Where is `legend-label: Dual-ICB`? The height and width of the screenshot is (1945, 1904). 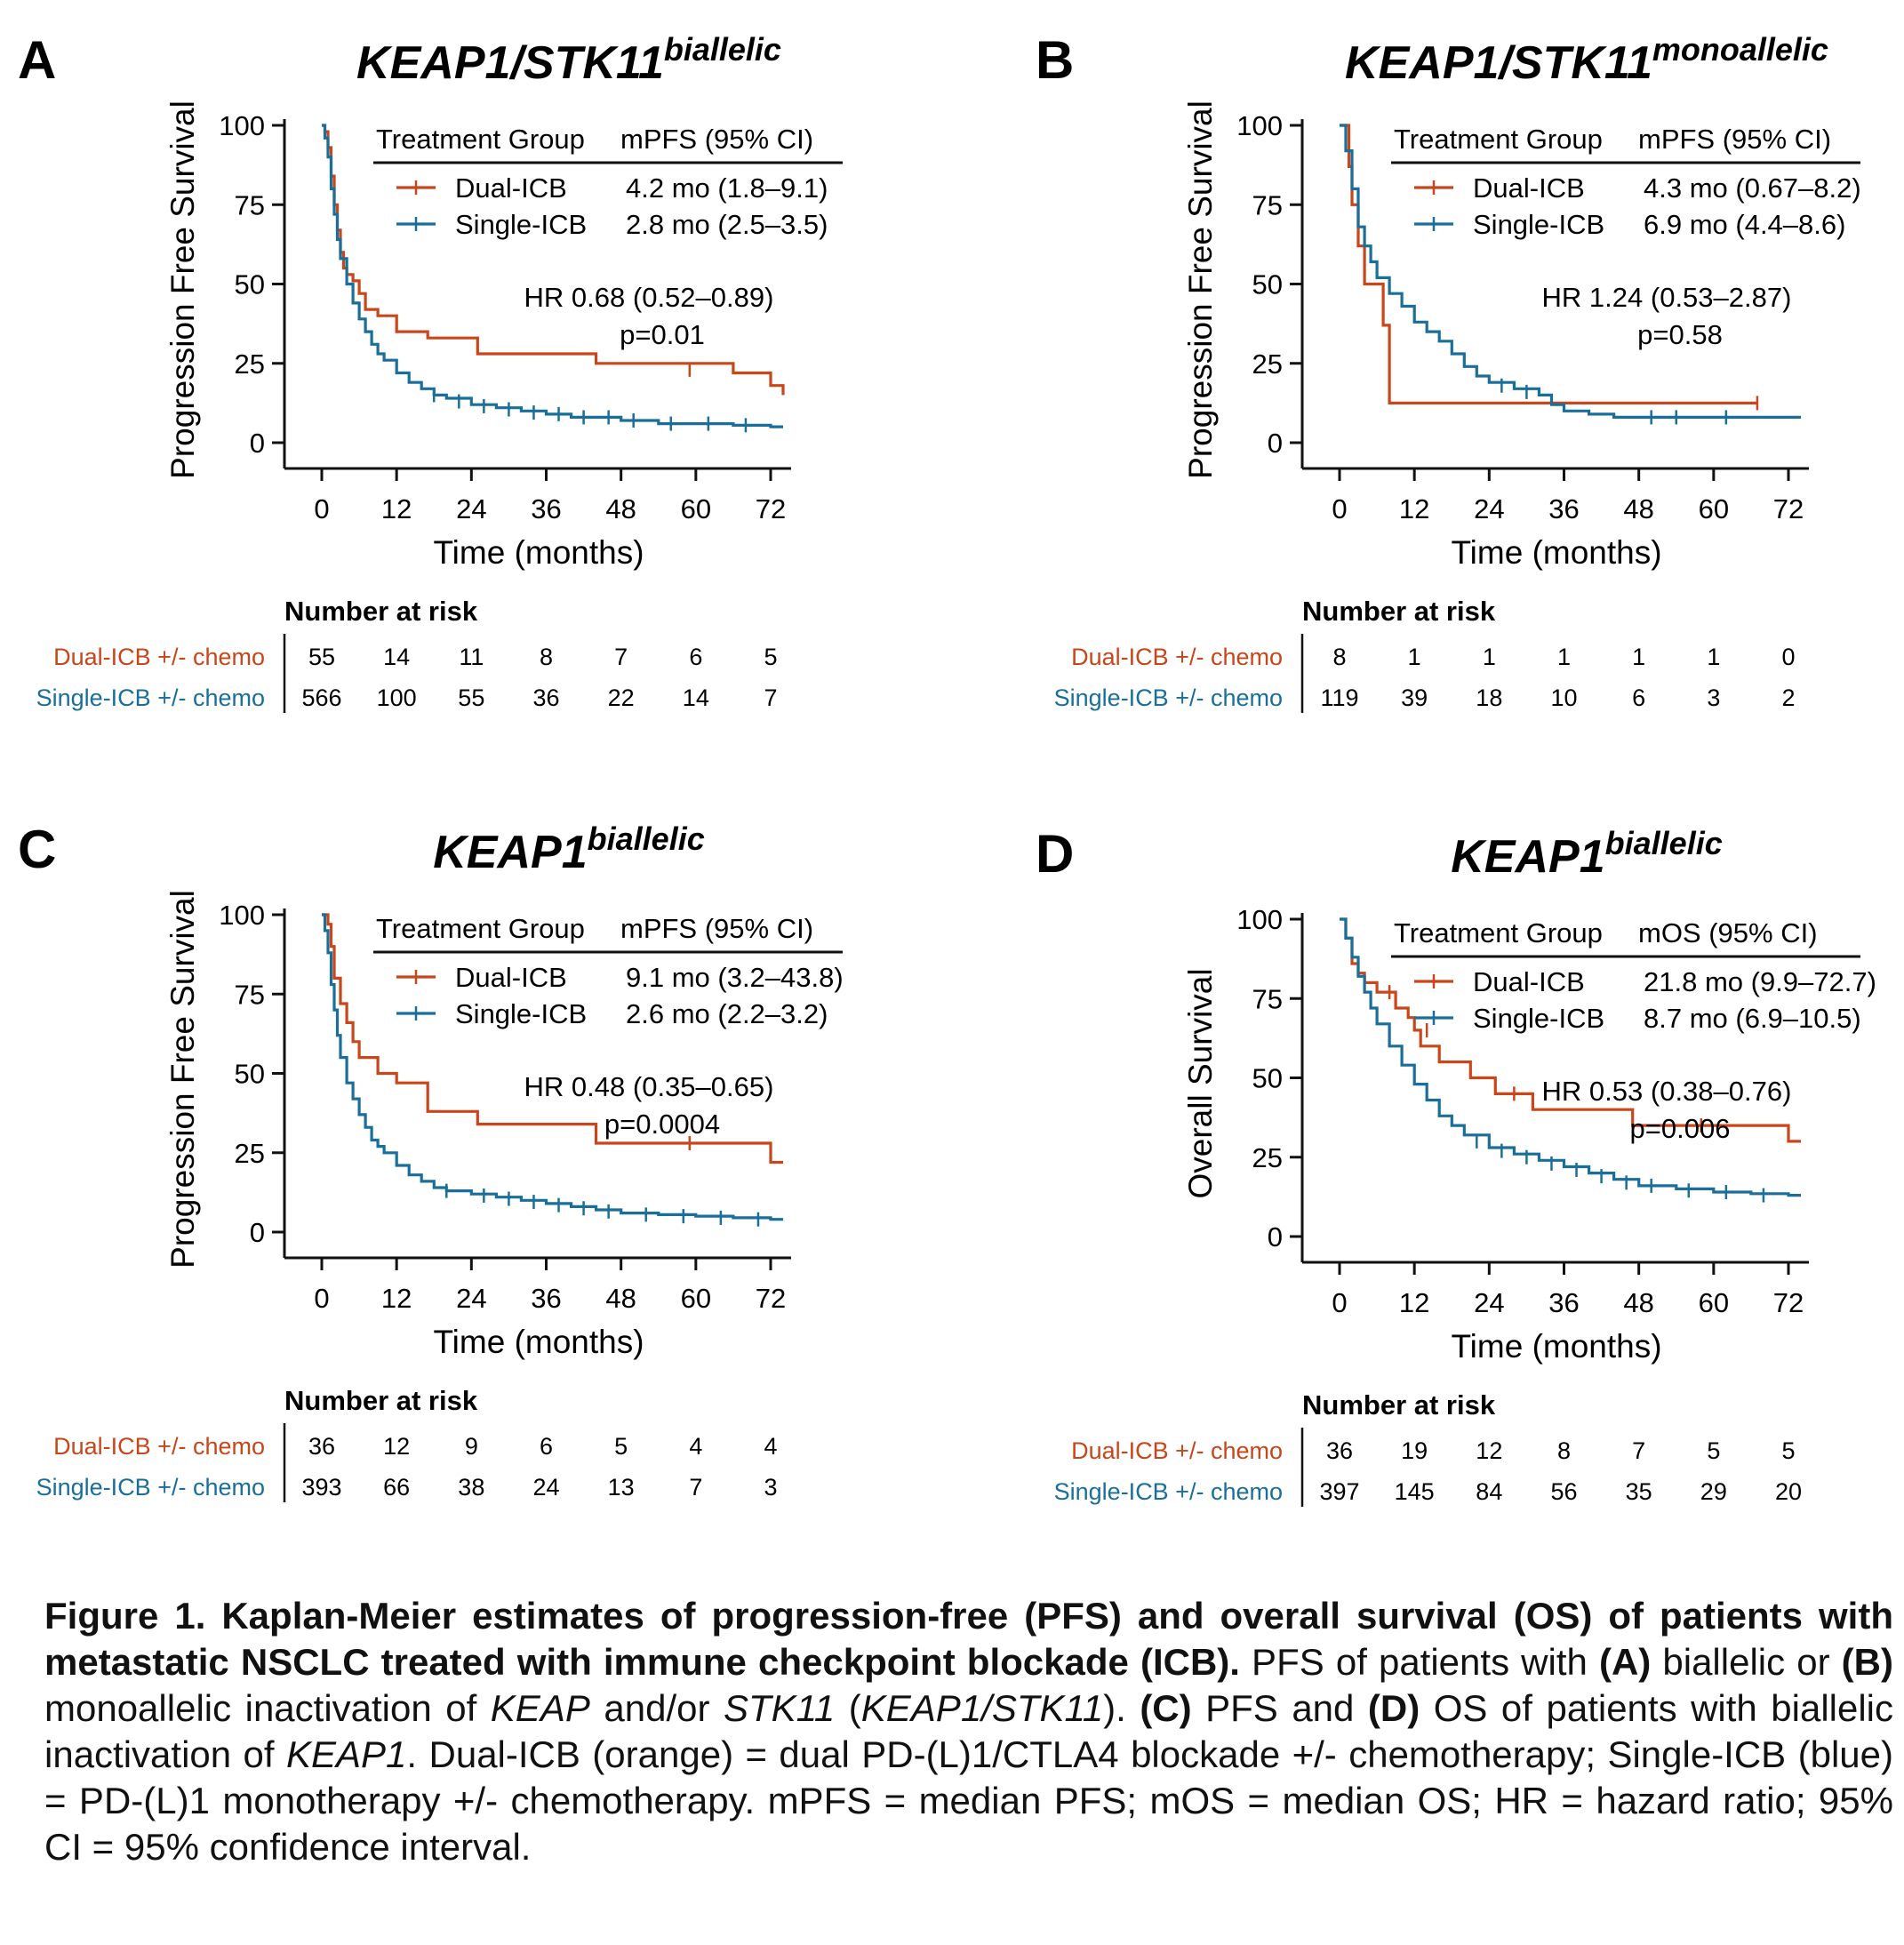
legend-label: Dual-ICB is located at coordinates (511, 978).